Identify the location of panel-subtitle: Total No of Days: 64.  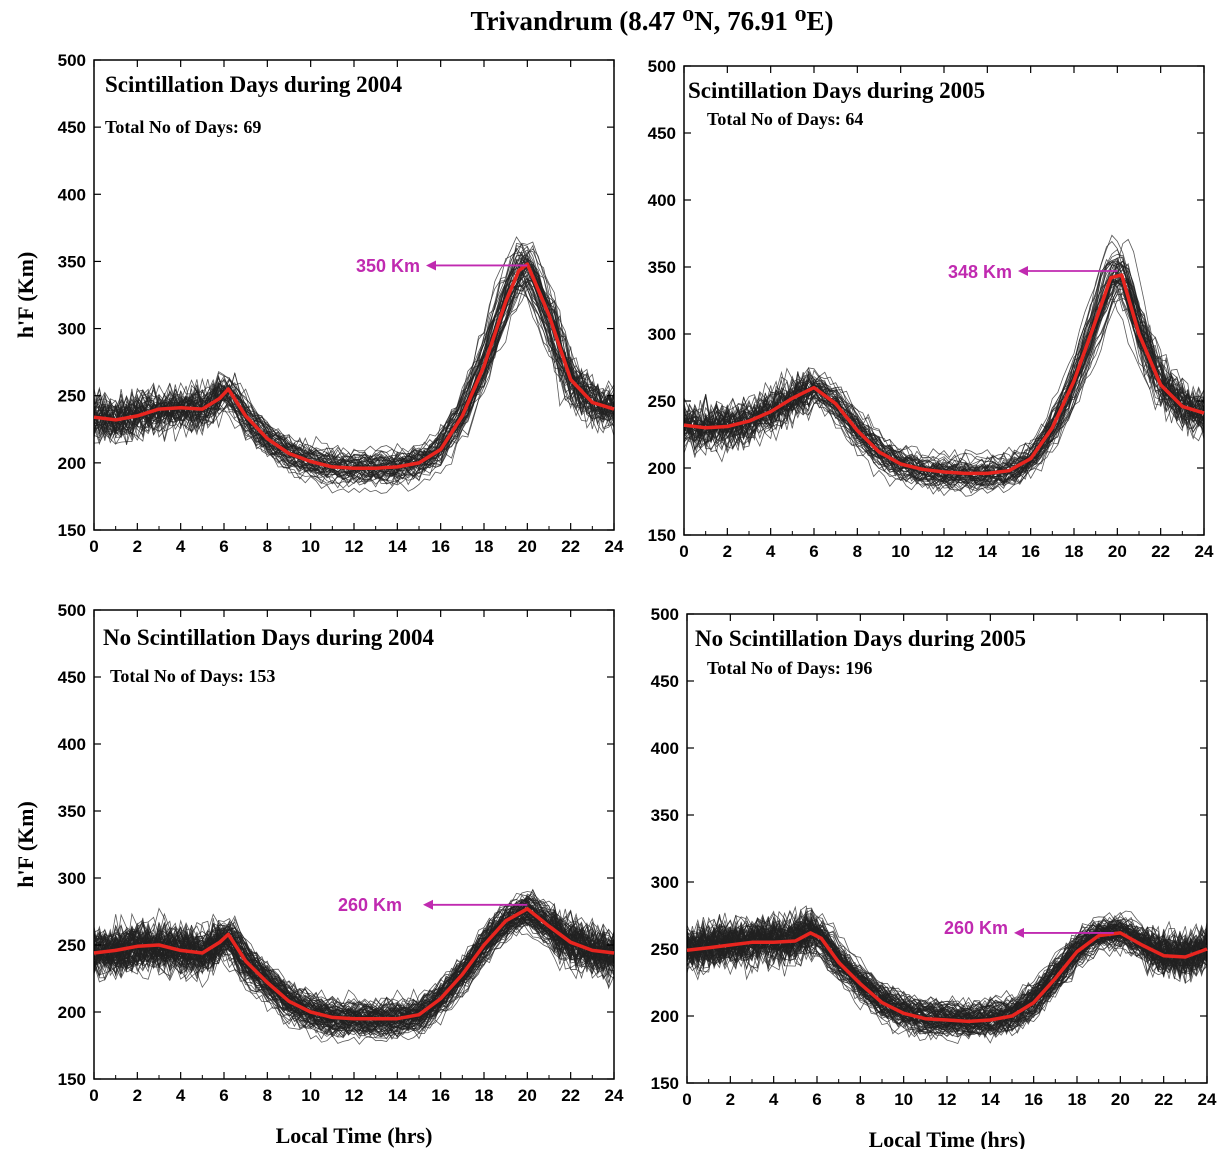
(785, 119).